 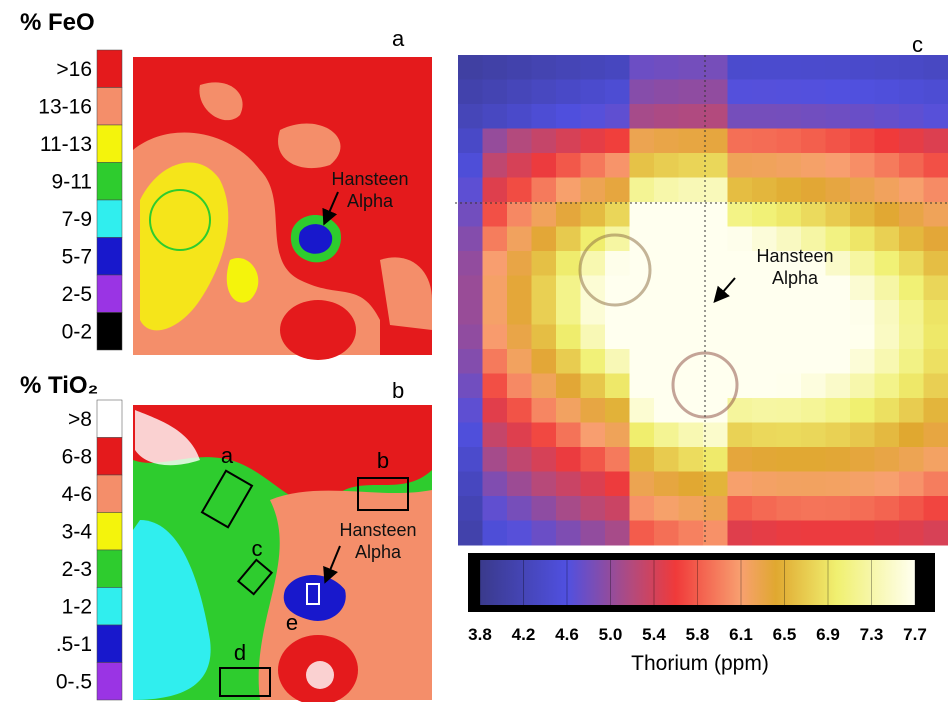 I want to click on legend-label: >16, so click(x=74, y=69).